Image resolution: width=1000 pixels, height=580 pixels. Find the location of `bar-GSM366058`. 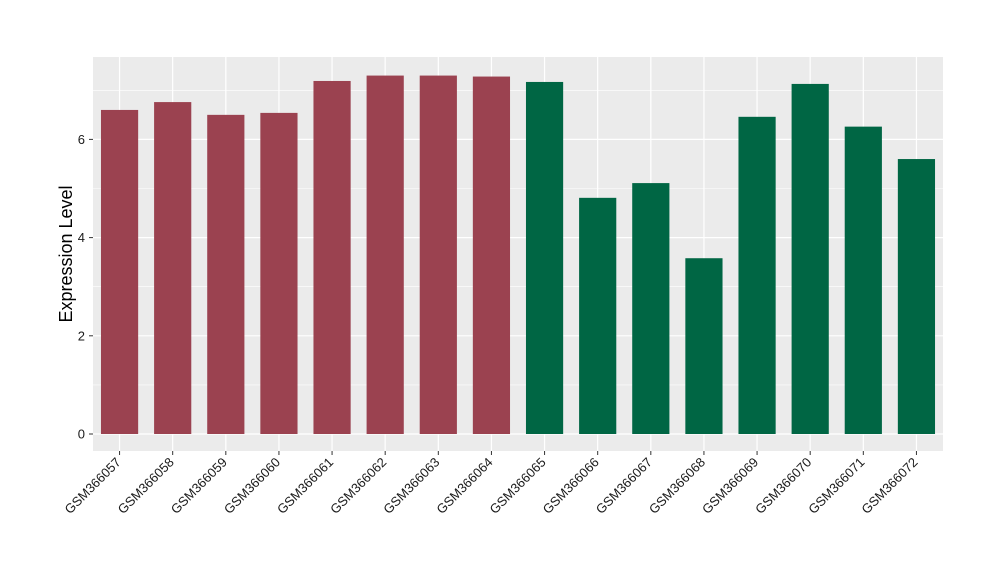

bar-GSM366058 is located at coordinates (173, 268).